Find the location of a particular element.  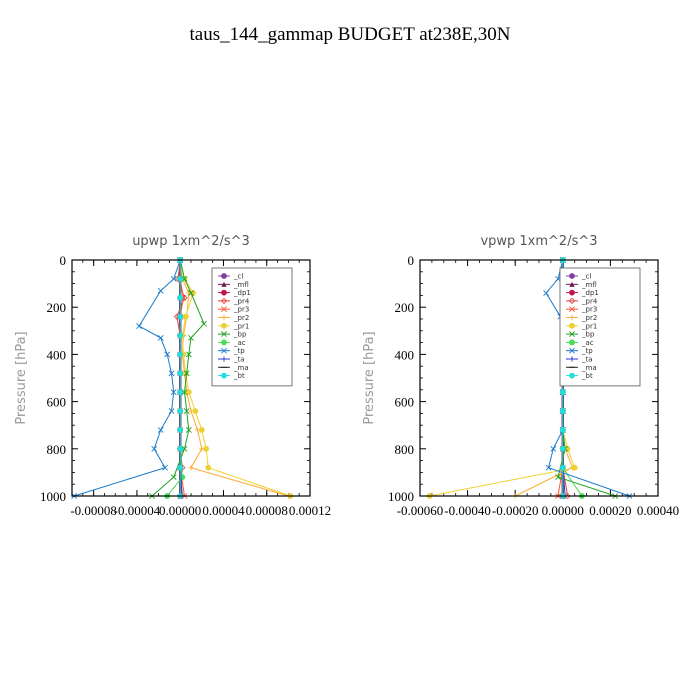

legend-label: _pr1 is located at coordinates (589, 326).